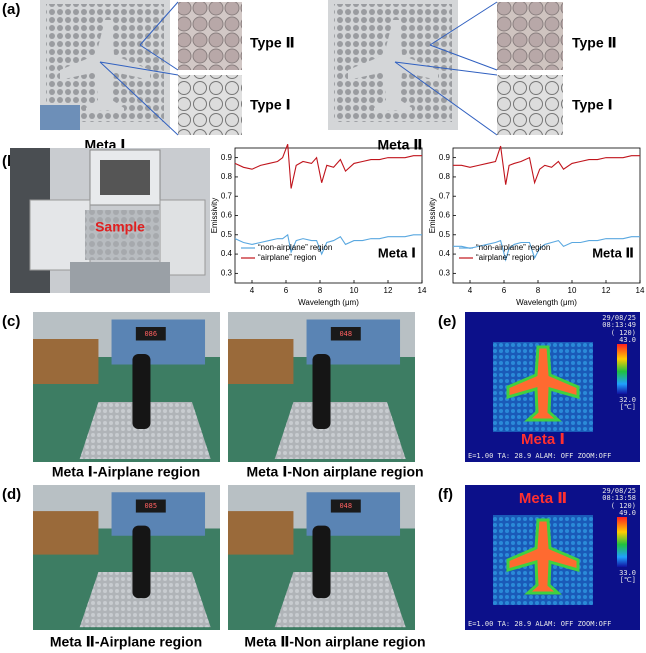  Describe the element at coordinates (627, 513) in the screenshot. I see `ir-max: 49.0` at that location.